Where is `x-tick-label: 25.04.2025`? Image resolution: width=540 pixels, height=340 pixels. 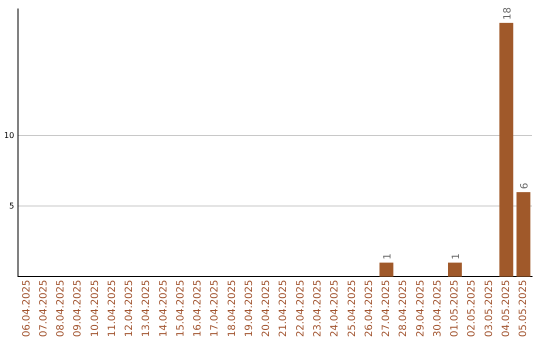 x-tick-label: 25.04.2025 is located at coordinates (352, 309).